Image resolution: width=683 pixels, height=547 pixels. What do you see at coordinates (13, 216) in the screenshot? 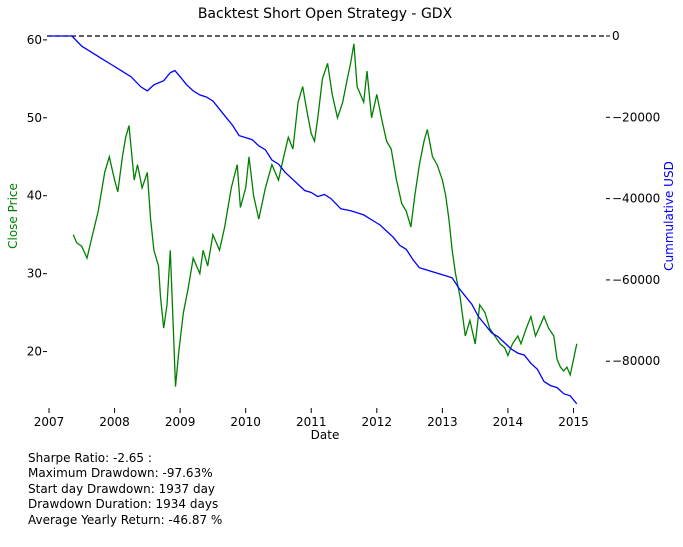
I see `left-axis-label: Close Price` at bounding box center [13, 216].